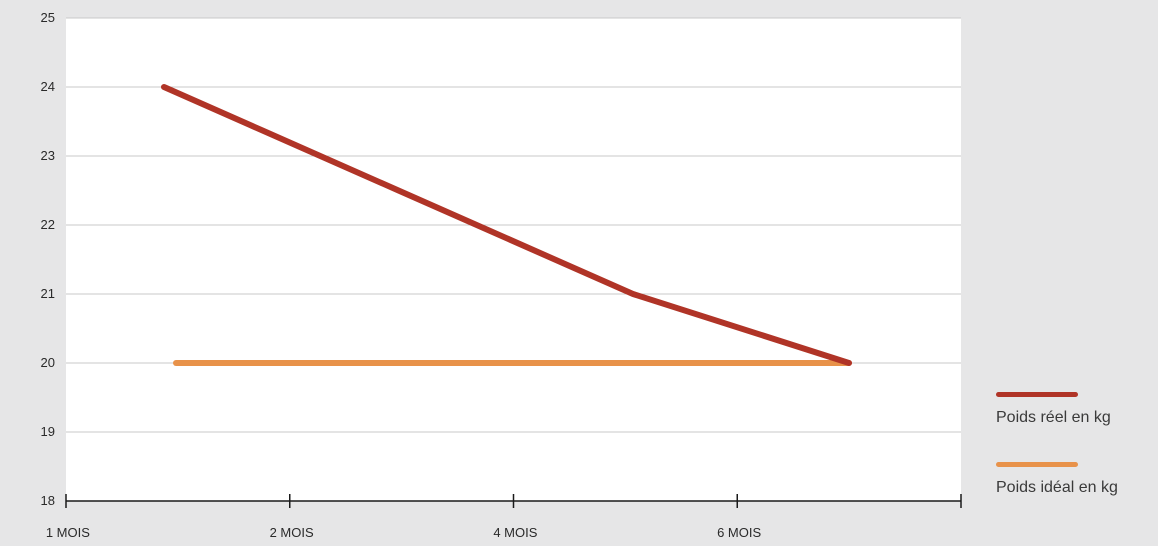 The width and height of the screenshot is (1158, 546). What do you see at coordinates (1077, 427) in the screenshot?
I see `legend-item-actual: Poids réel en kg` at bounding box center [1077, 427].